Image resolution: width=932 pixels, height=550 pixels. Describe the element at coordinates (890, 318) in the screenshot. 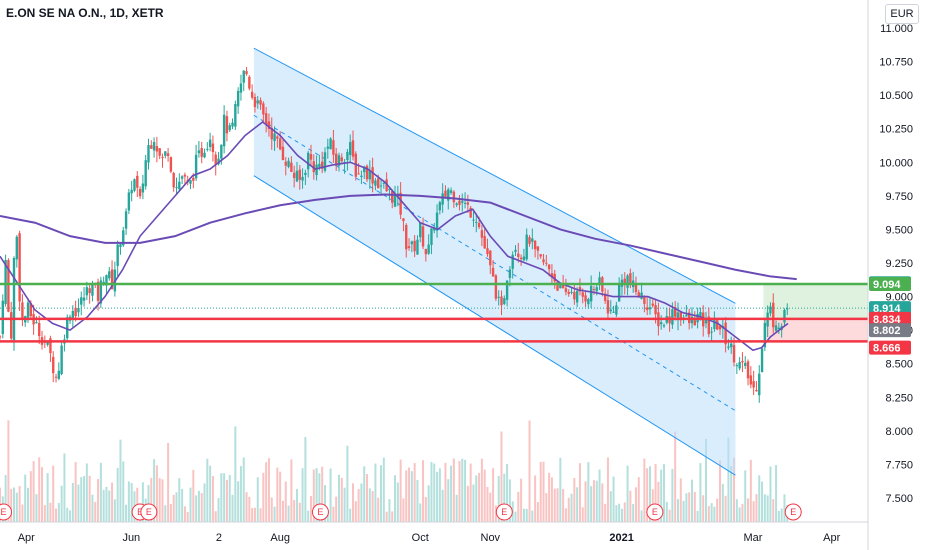

I see `price-tag: 8.834` at that location.